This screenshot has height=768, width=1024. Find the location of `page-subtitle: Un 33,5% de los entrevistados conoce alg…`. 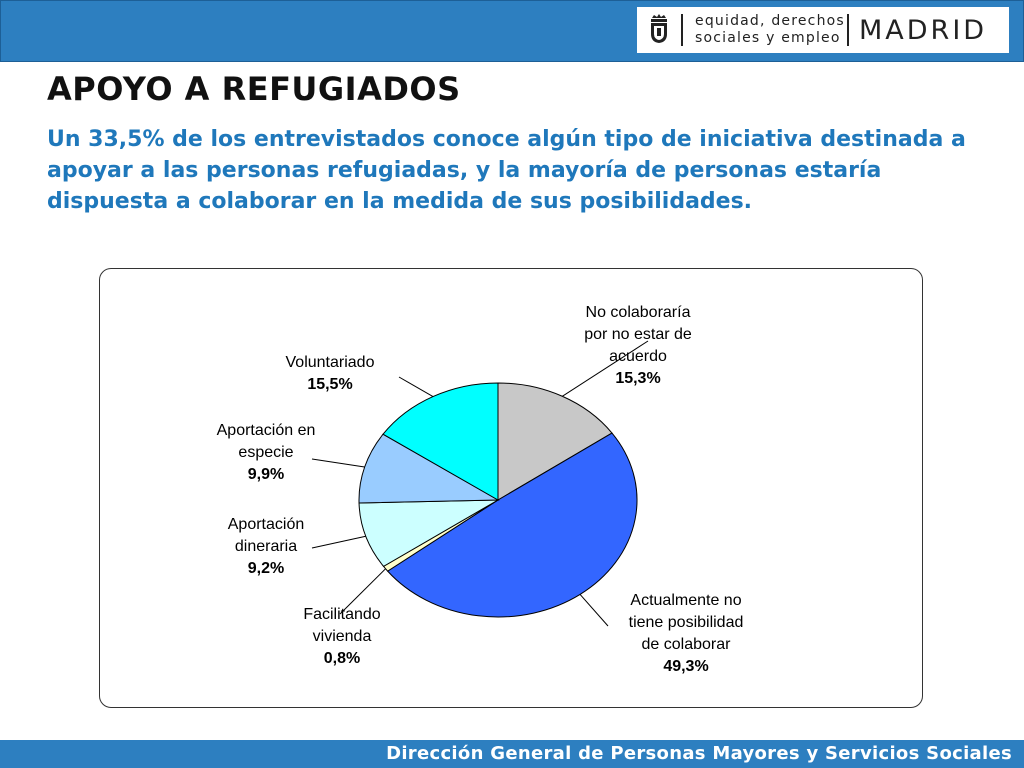

page-subtitle: Un 33,5% de los entrevistados conoce alg… is located at coordinates (506, 170).